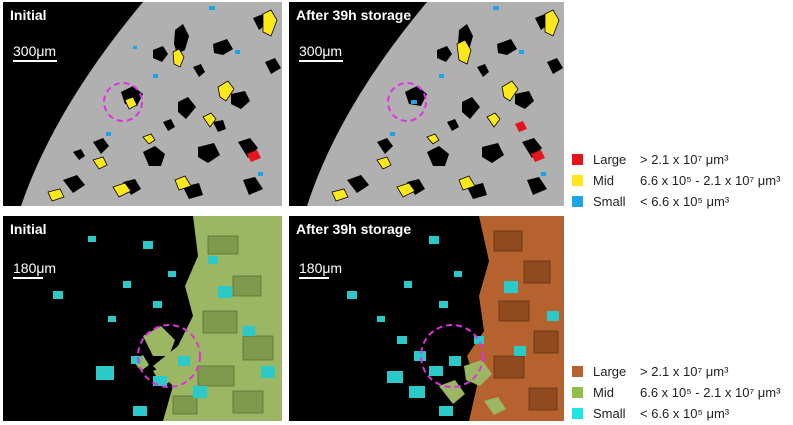 This screenshot has height=425, width=793. What do you see at coordinates (167, 318) in the screenshot?
I see `render-image-initial` at bounding box center [167, 318].